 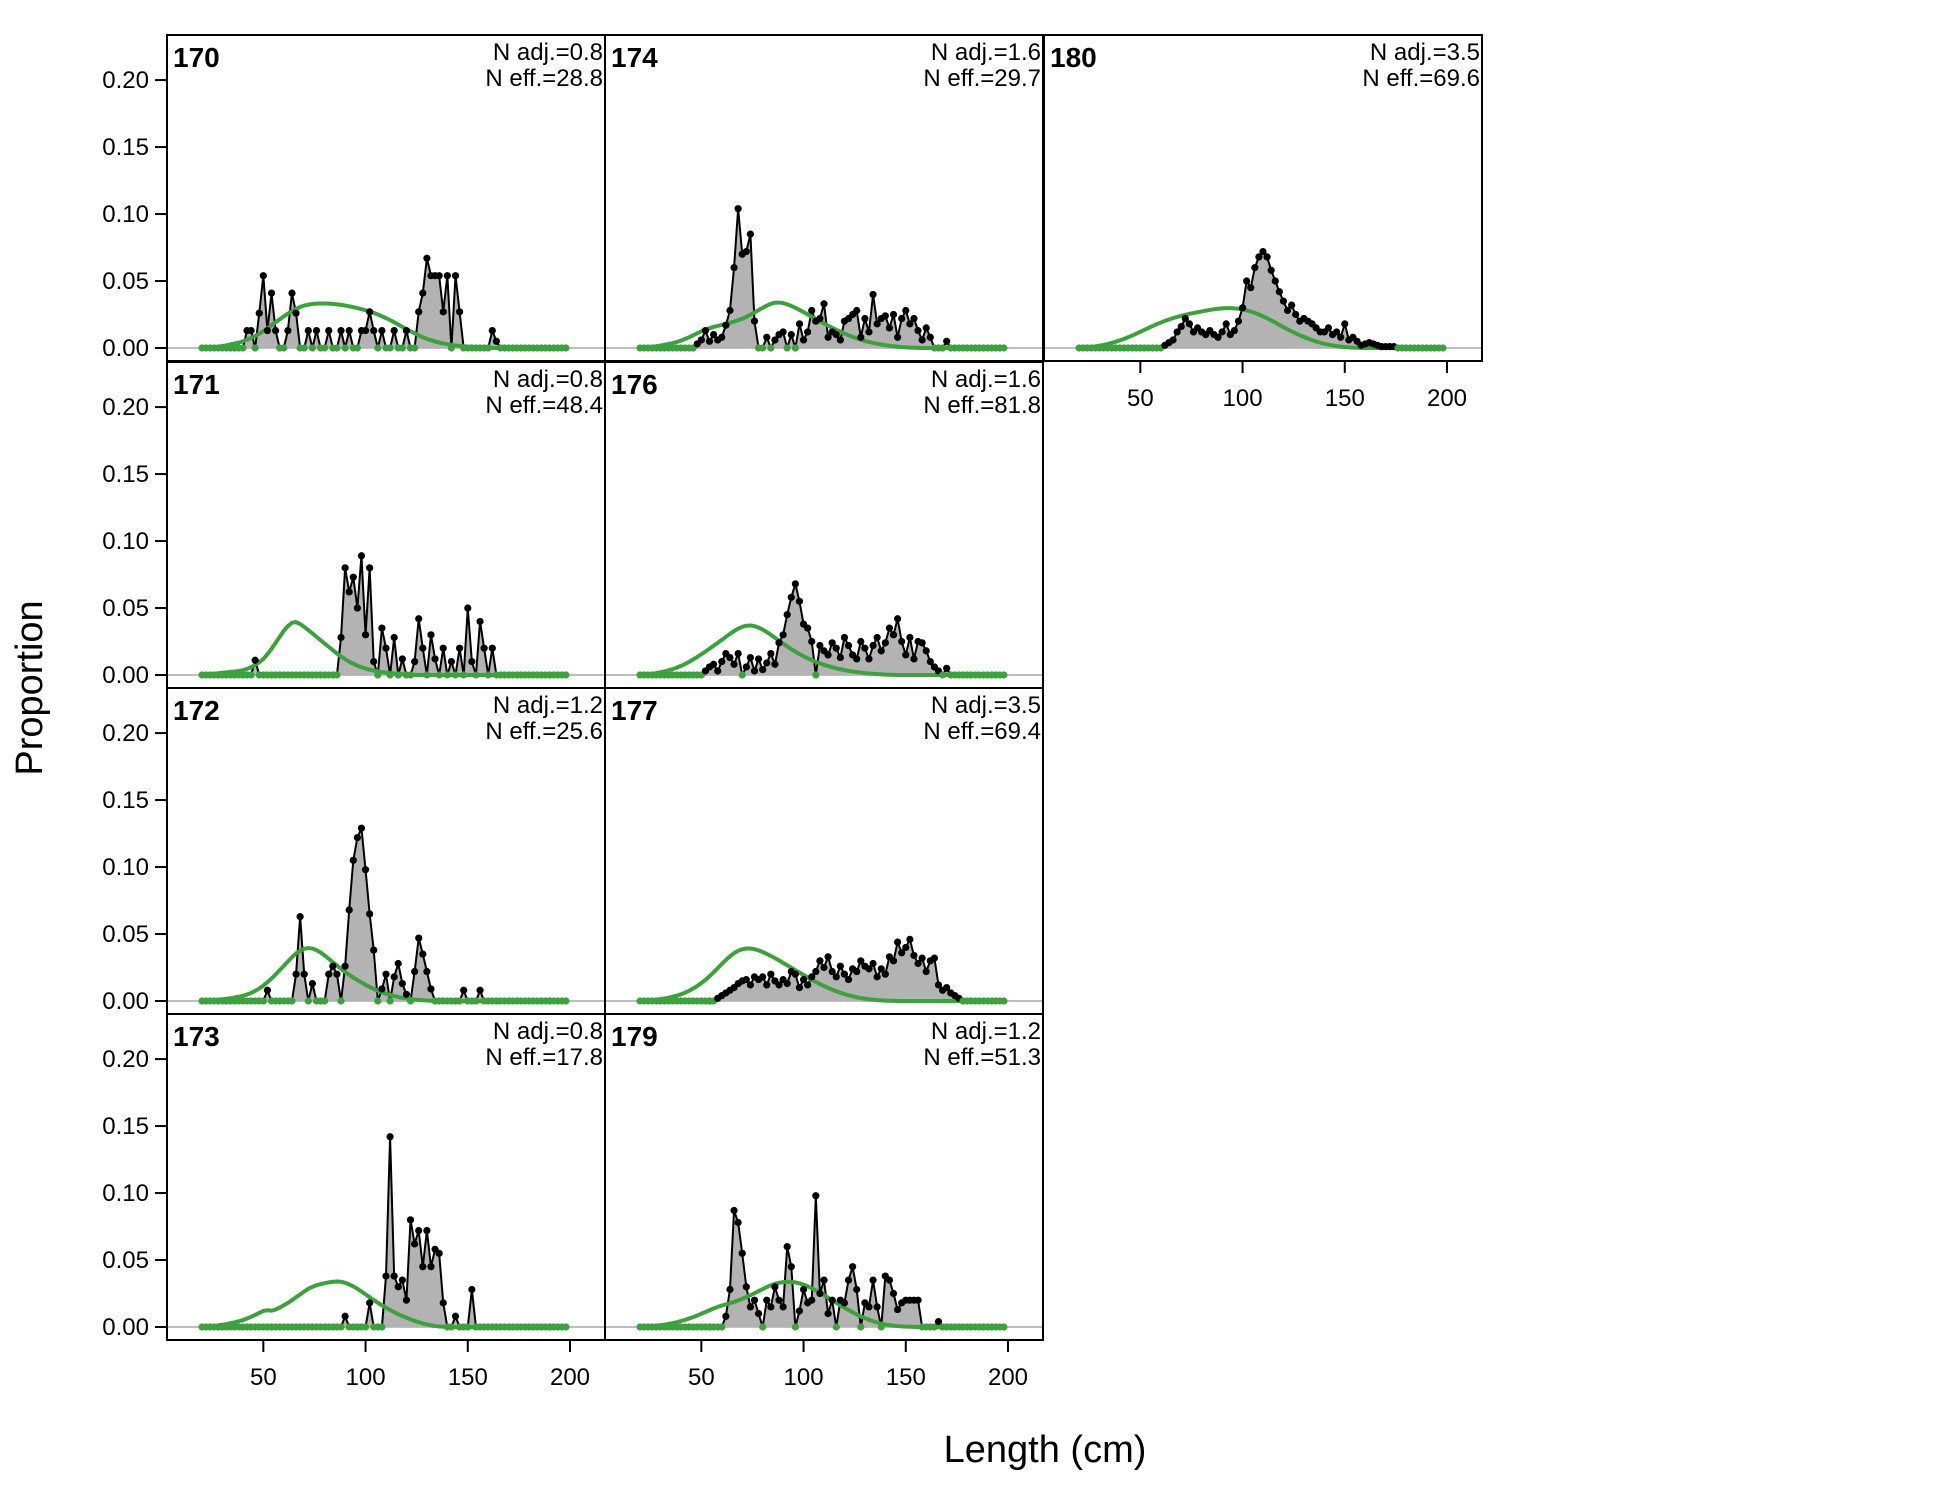 I want to click on panel-title: 177, so click(x=634, y=710).